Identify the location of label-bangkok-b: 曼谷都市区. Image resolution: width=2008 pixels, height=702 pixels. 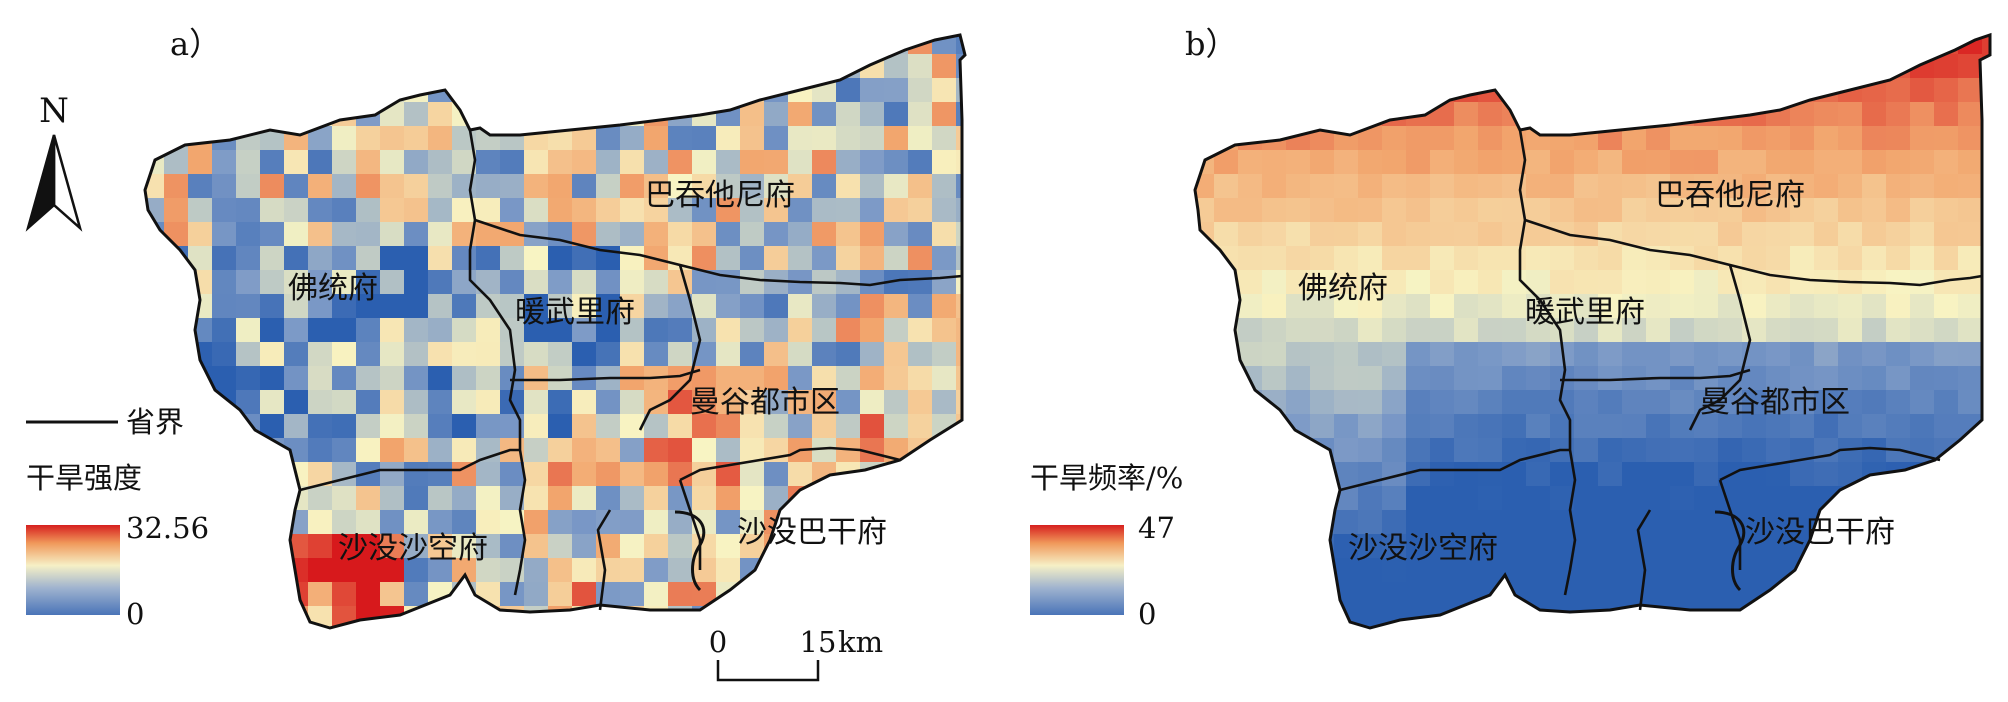
(1775, 402).